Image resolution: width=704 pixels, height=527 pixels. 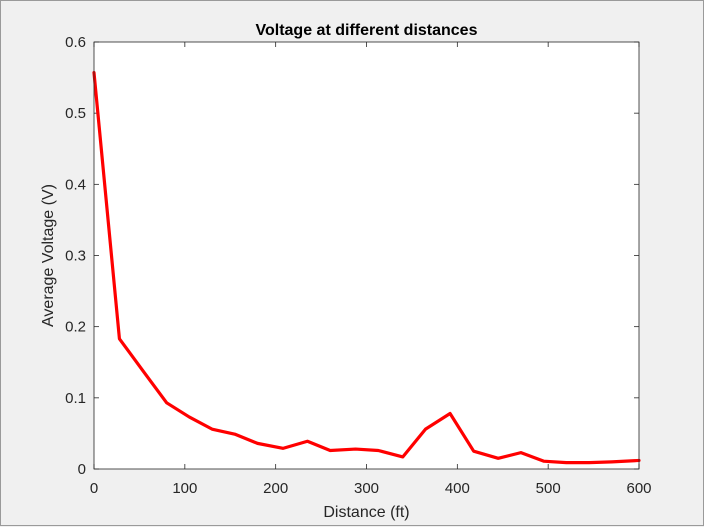 I want to click on x-axis-tick-labels: 0 100 200 300 400 500 600, so click(x=371, y=488).